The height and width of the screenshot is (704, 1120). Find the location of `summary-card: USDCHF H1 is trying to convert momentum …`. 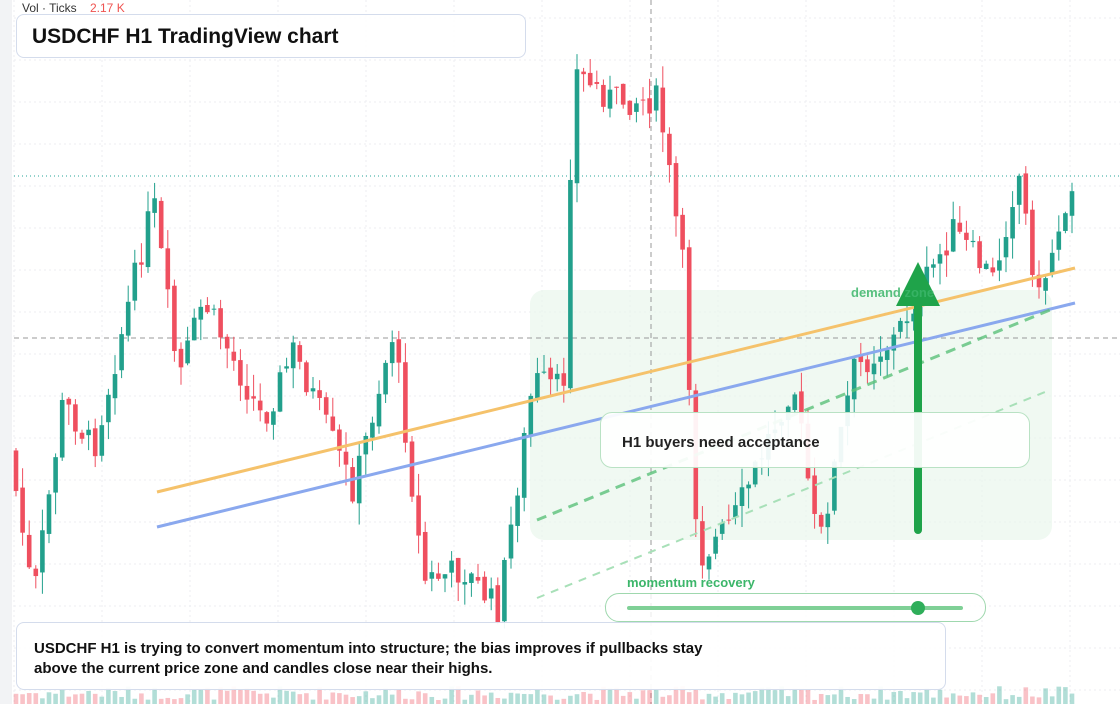

summary-card: USDCHF H1 is trying to convert momentum … is located at coordinates (481, 656).